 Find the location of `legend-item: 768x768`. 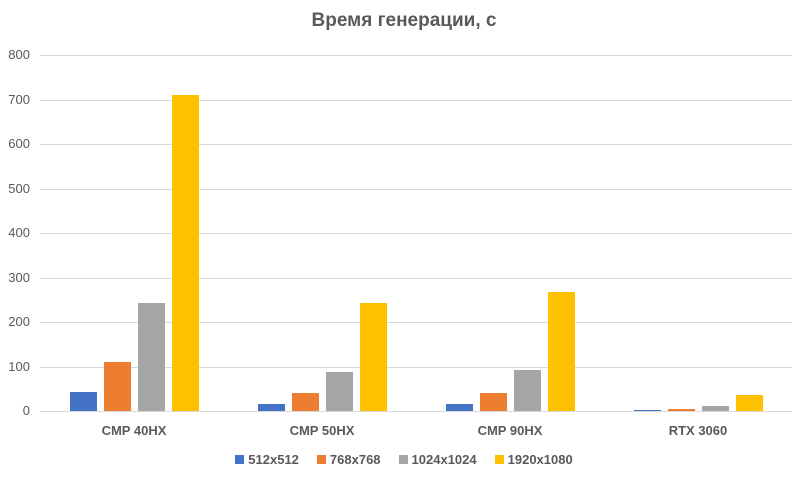

legend-item: 768x768 is located at coordinates (348, 459).